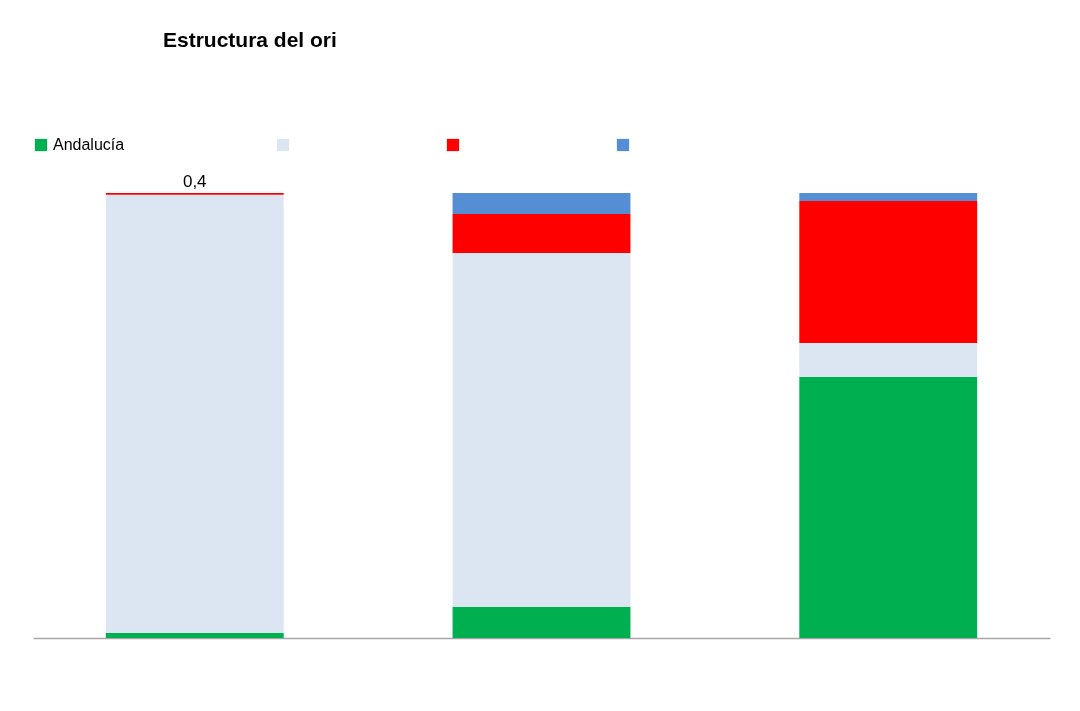  I want to click on data-label: 0,4, so click(194, 181).